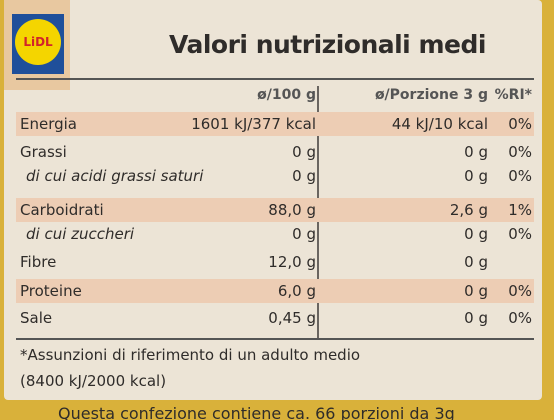 Image resolution: width=554 pixels, height=420 pixels. Describe the element at coordinates (93, 381) in the screenshot. I see `footnote: (8400 kJ/2000 kcal)` at that location.